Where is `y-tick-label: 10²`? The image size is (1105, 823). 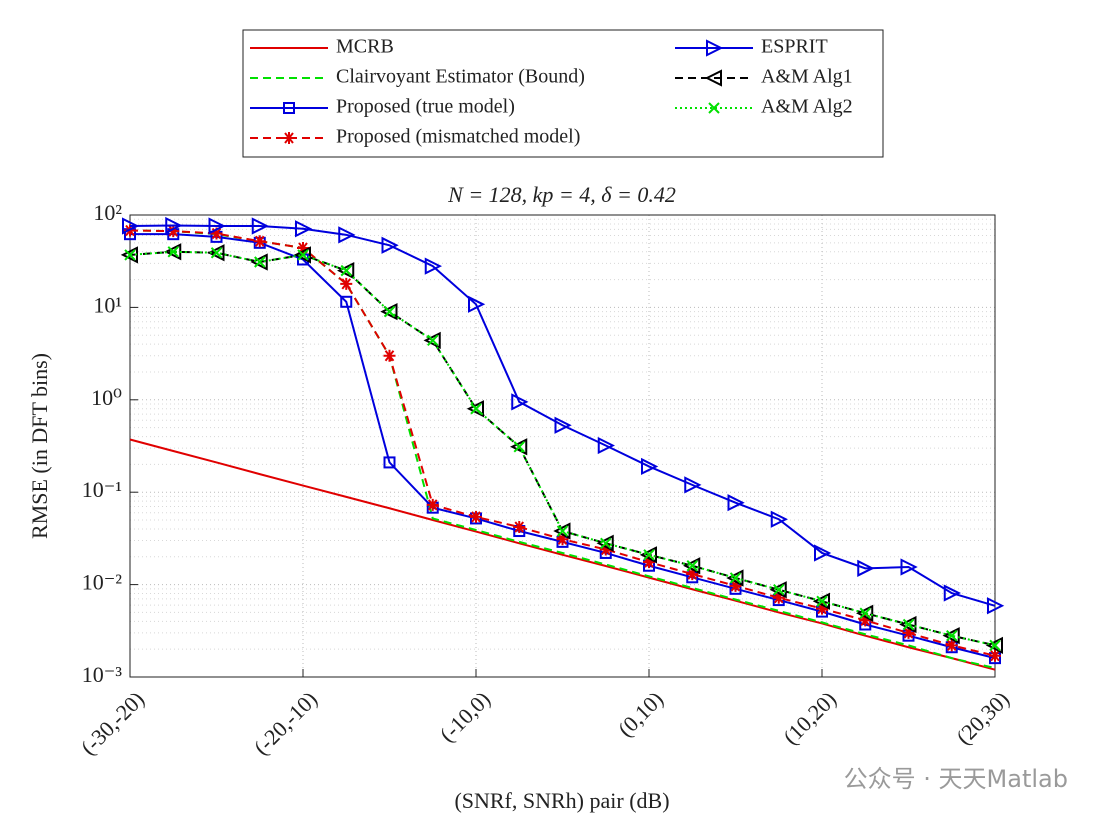
y-tick-label: 10² is located at coordinates (107, 212).